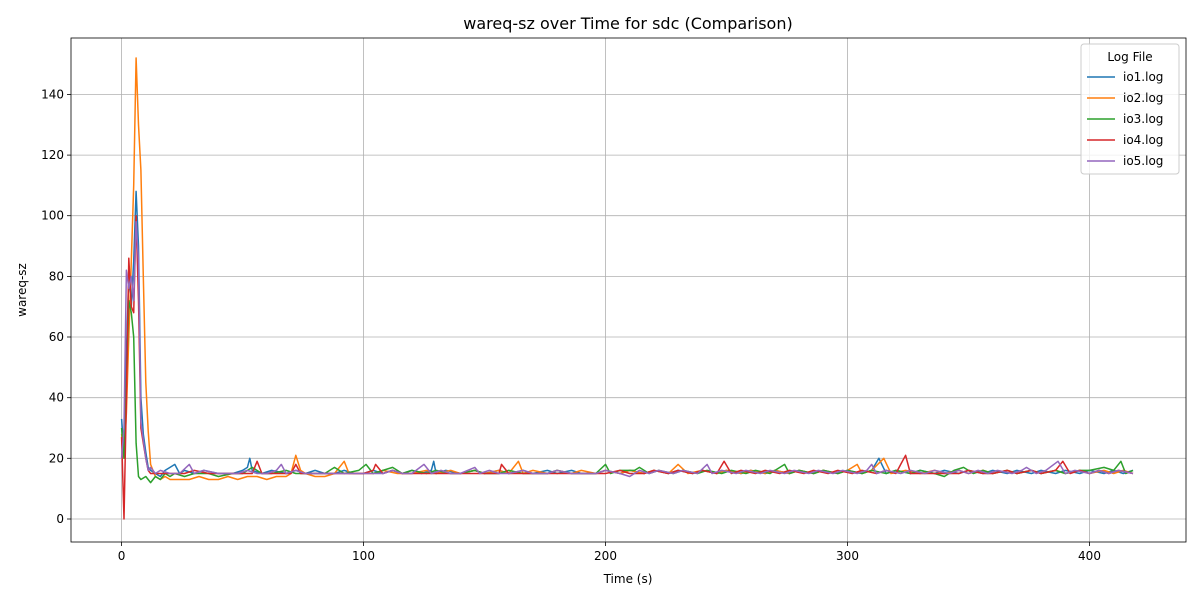  Describe the element at coordinates (1129, 57) in the screenshot. I see `legend-title: Log File` at that location.